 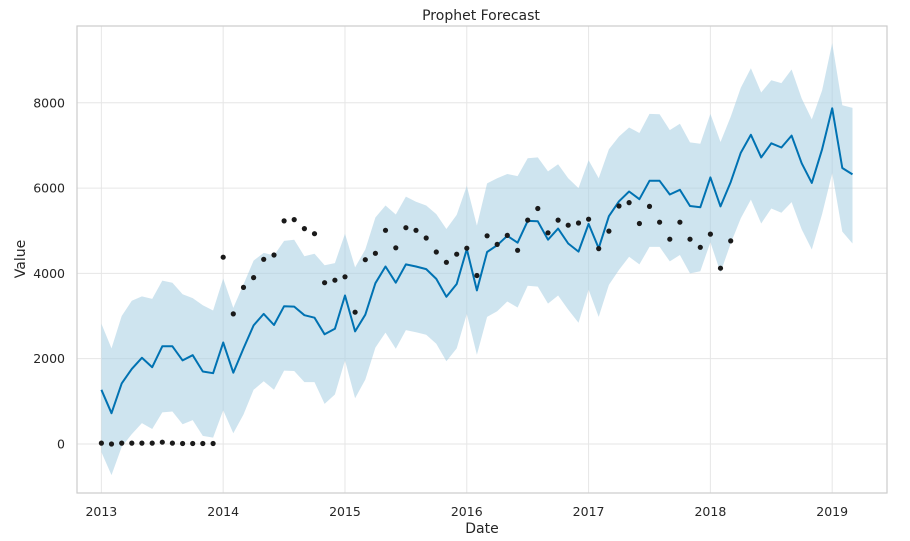 What do you see at coordinates (49, 358) in the screenshot?
I see `y-tick-label: 2000` at bounding box center [49, 358].